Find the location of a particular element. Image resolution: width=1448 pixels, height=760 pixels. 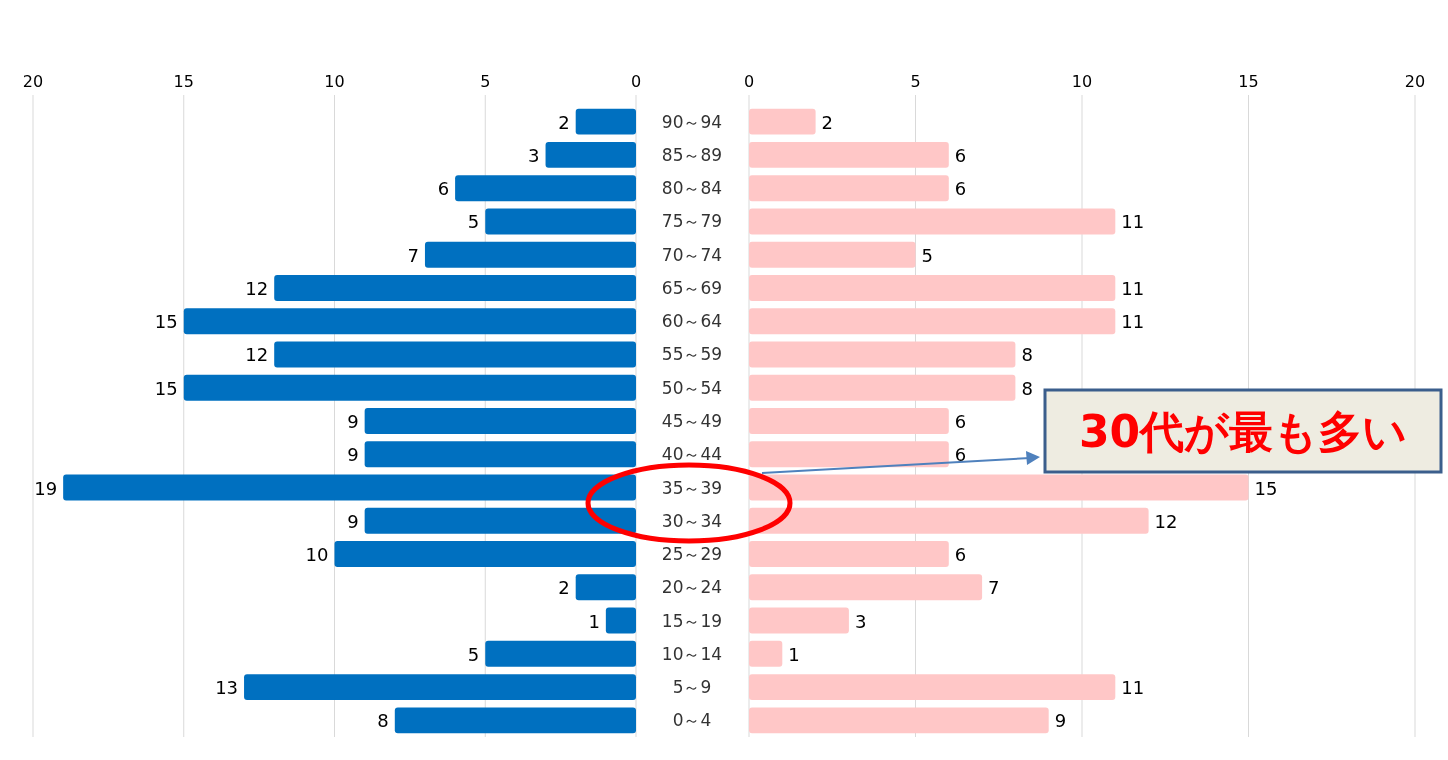

y-tick-label: 85～89 is located at coordinates (692, 154).